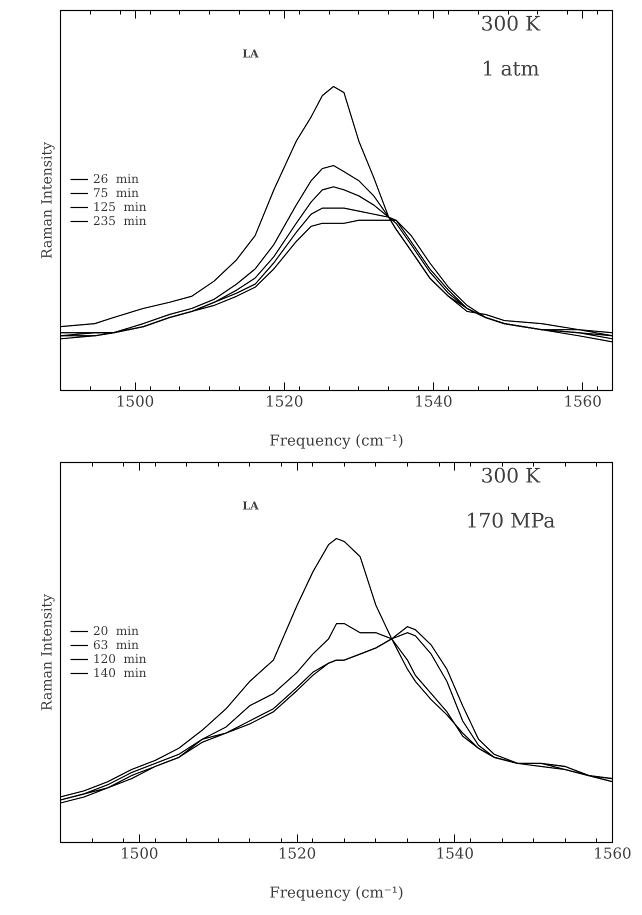  Describe the element at coordinates (116, 179) in the screenshot. I see `legend-label: 26 min` at that location.